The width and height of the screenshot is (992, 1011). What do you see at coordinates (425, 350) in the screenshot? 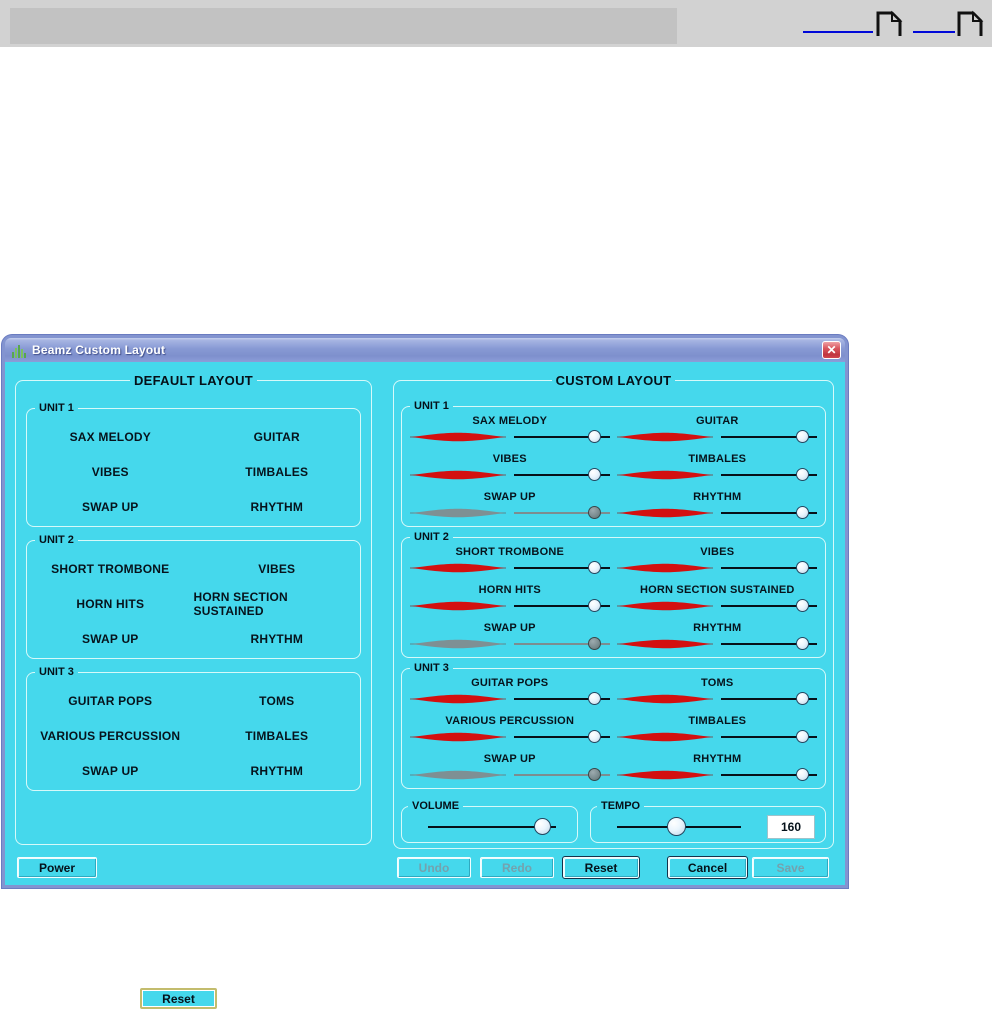
I see `window-titlebar: Beamz Custom Layout ✕` at bounding box center [425, 350].